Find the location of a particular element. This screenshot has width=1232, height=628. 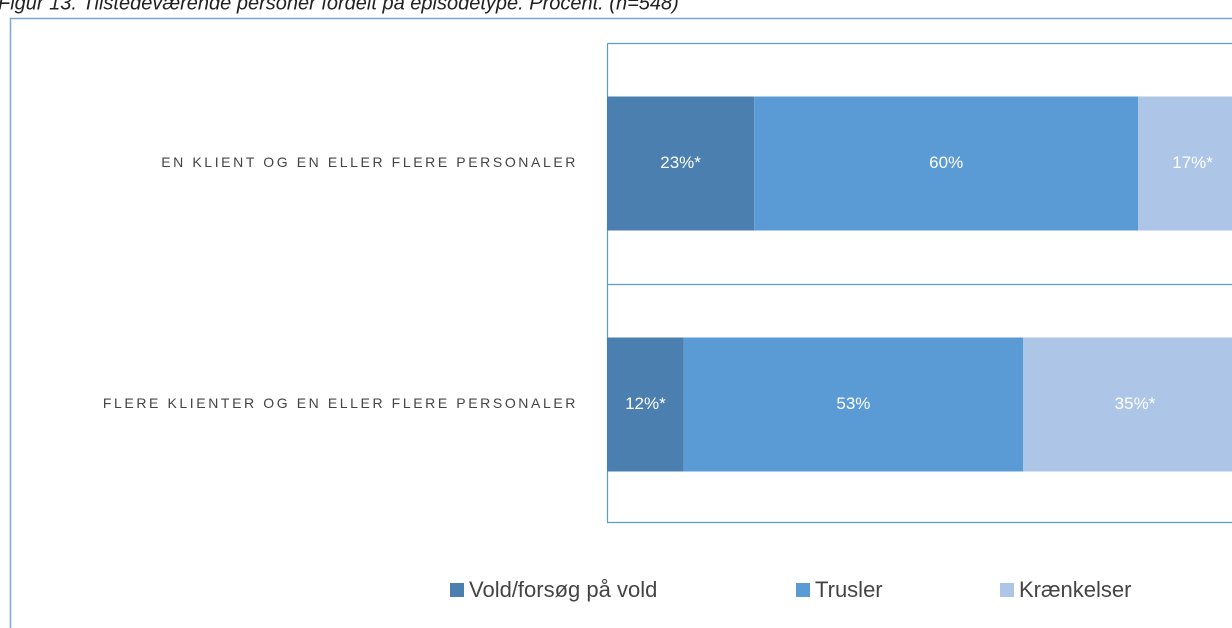

legend-label: Trusler is located at coordinates (849, 589).